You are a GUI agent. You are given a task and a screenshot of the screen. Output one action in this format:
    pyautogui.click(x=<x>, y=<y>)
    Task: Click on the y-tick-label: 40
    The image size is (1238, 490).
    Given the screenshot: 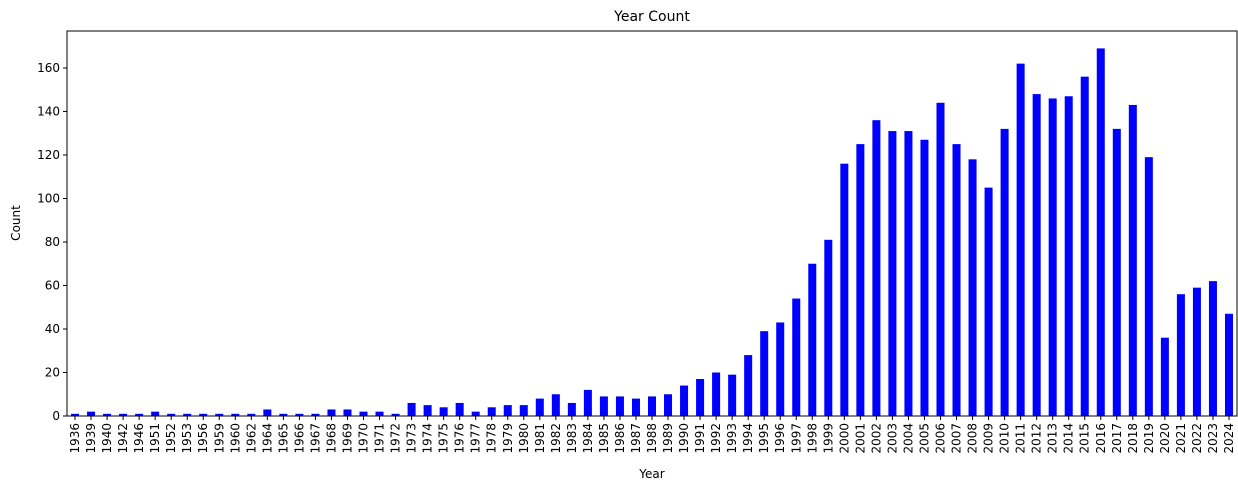 What is the action you would take?
    pyautogui.click(x=52, y=329)
    